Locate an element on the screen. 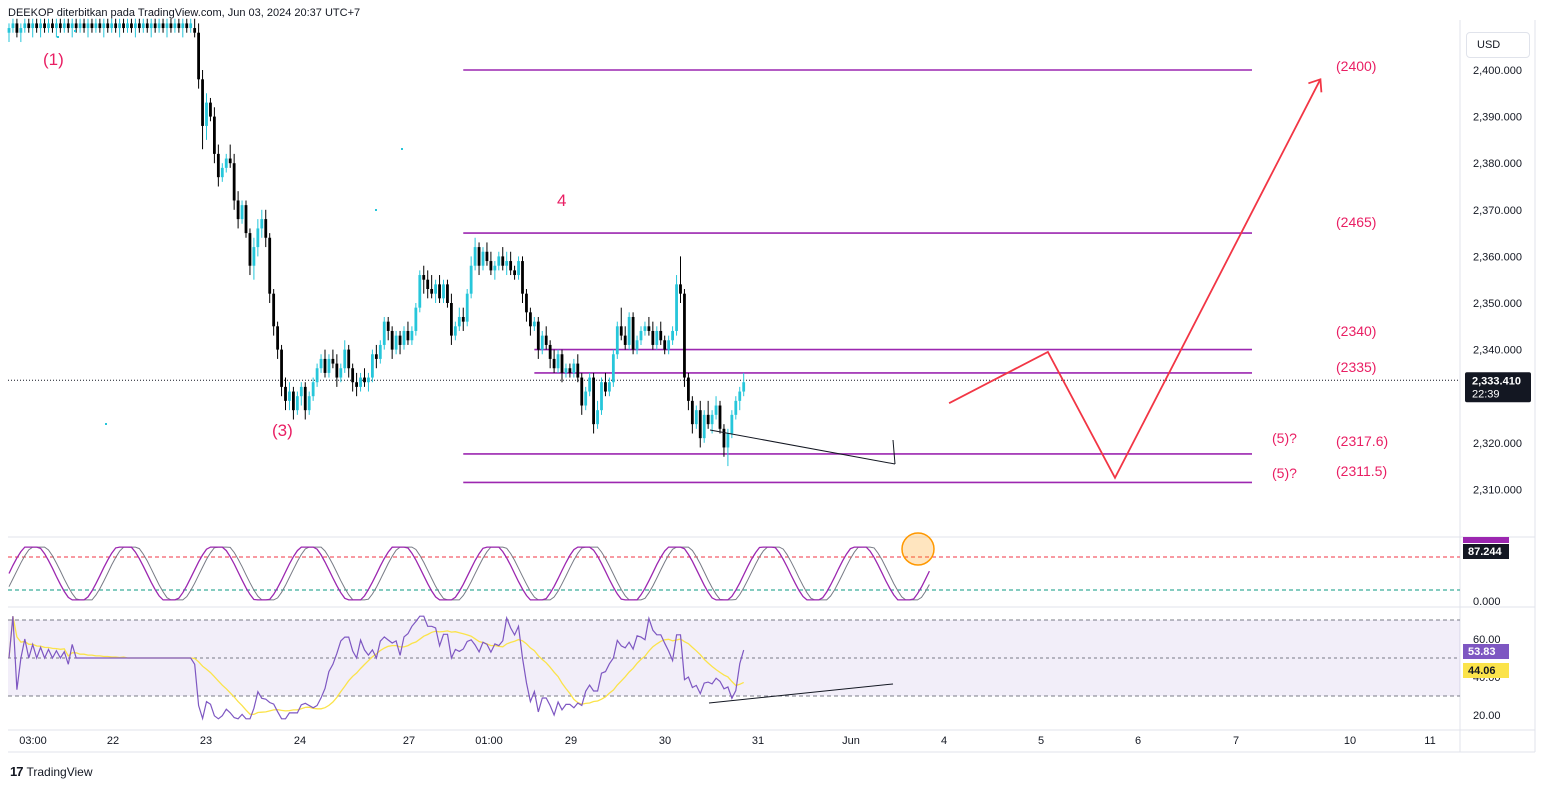  time-tick-label: 5 is located at coordinates (1041, 741).